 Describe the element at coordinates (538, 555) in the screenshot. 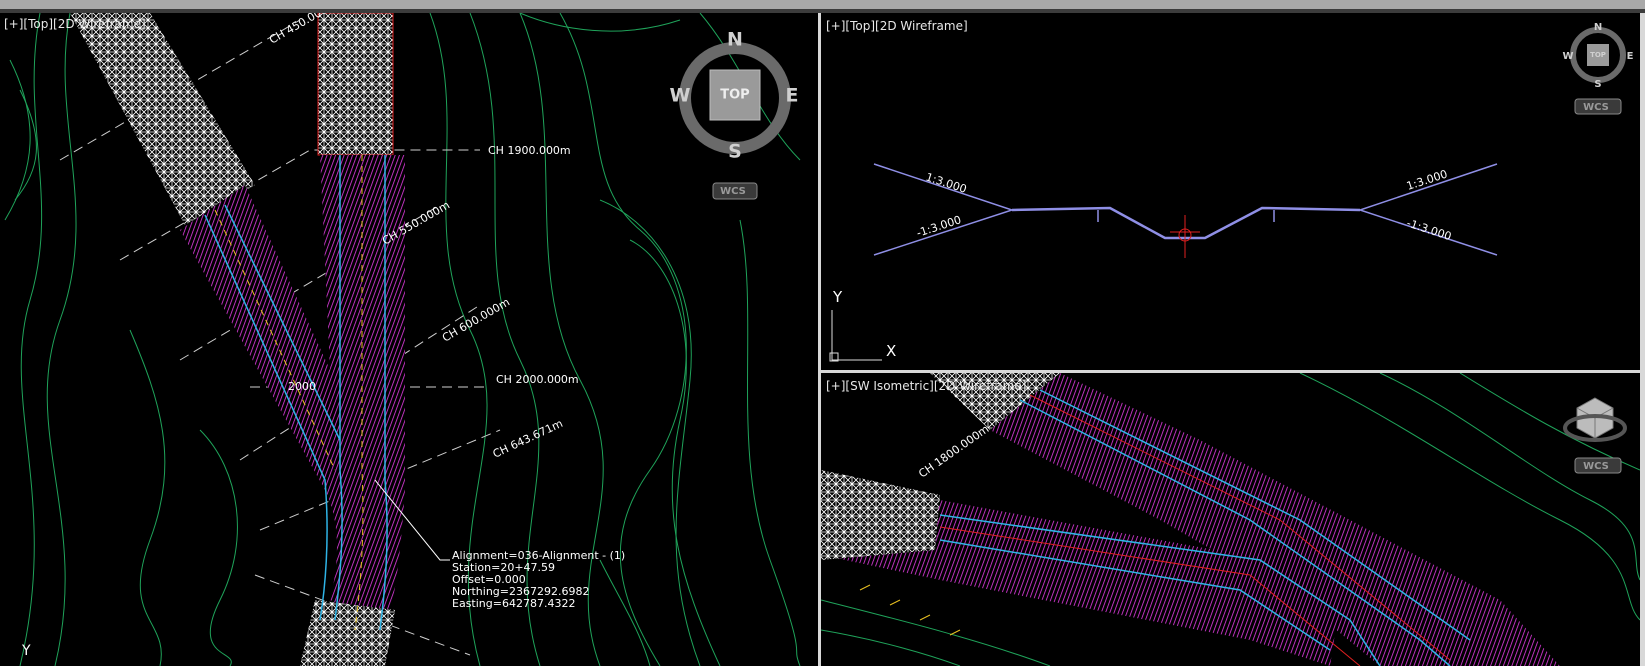

I see `tooltip-line: Alignment=036-Alignment - (1)` at that location.